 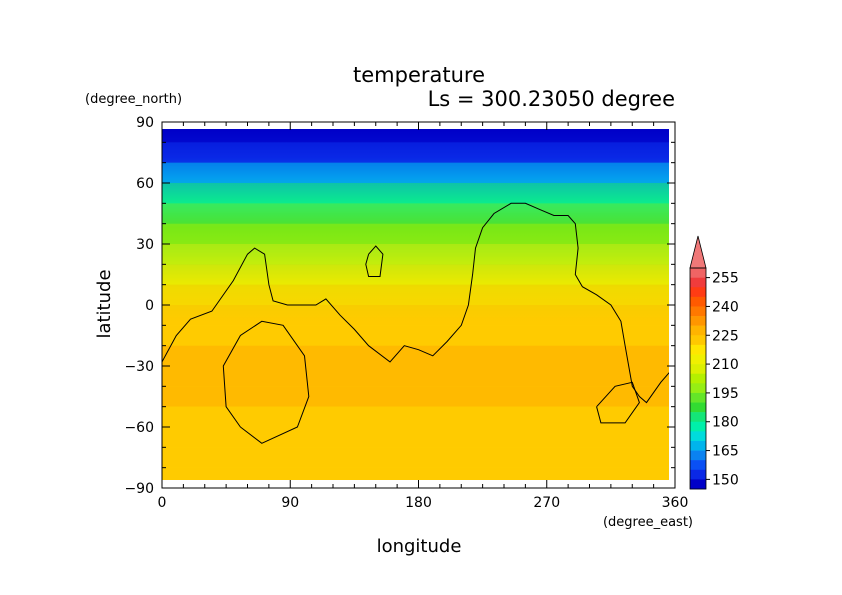 I want to click on x-tick-label: 360, so click(x=675, y=503).